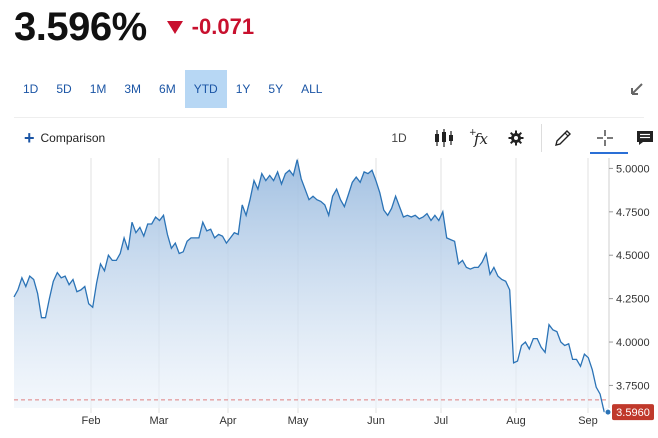  I want to click on svg-text: fx, so click(481, 139).